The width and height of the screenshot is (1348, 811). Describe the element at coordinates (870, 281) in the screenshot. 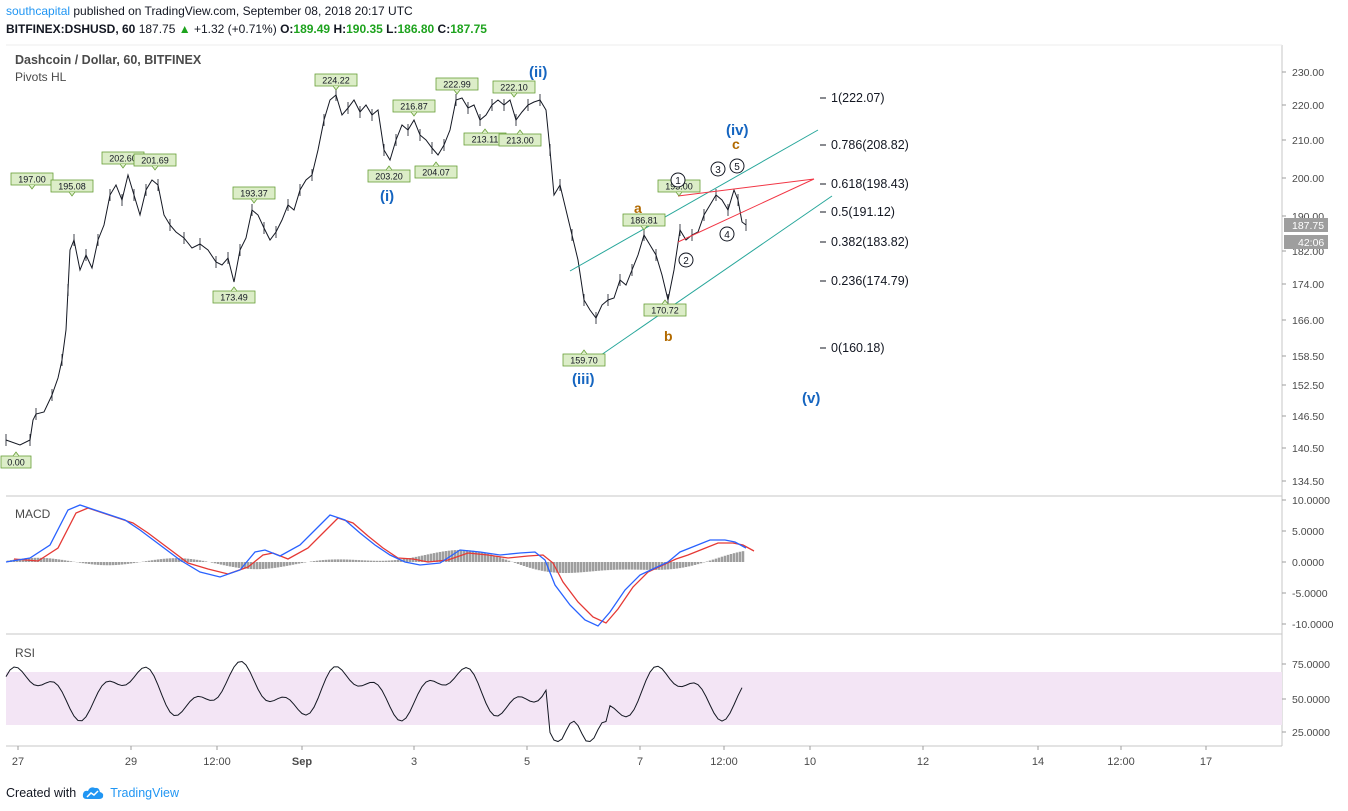

I see `fib-level-label: 0.236(174.79)` at that location.